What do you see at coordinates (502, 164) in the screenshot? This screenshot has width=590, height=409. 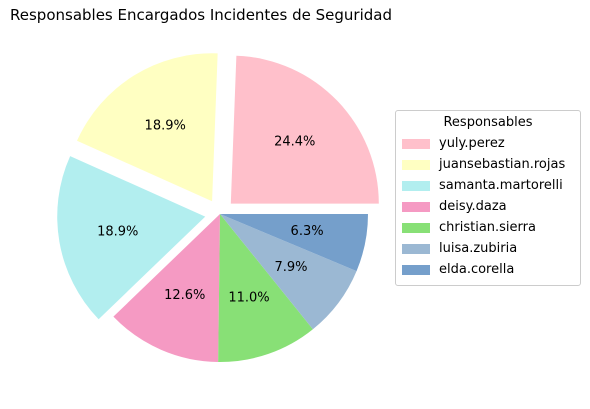 I see `legend-label: juansebastian.rojas` at bounding box center [502, 164].